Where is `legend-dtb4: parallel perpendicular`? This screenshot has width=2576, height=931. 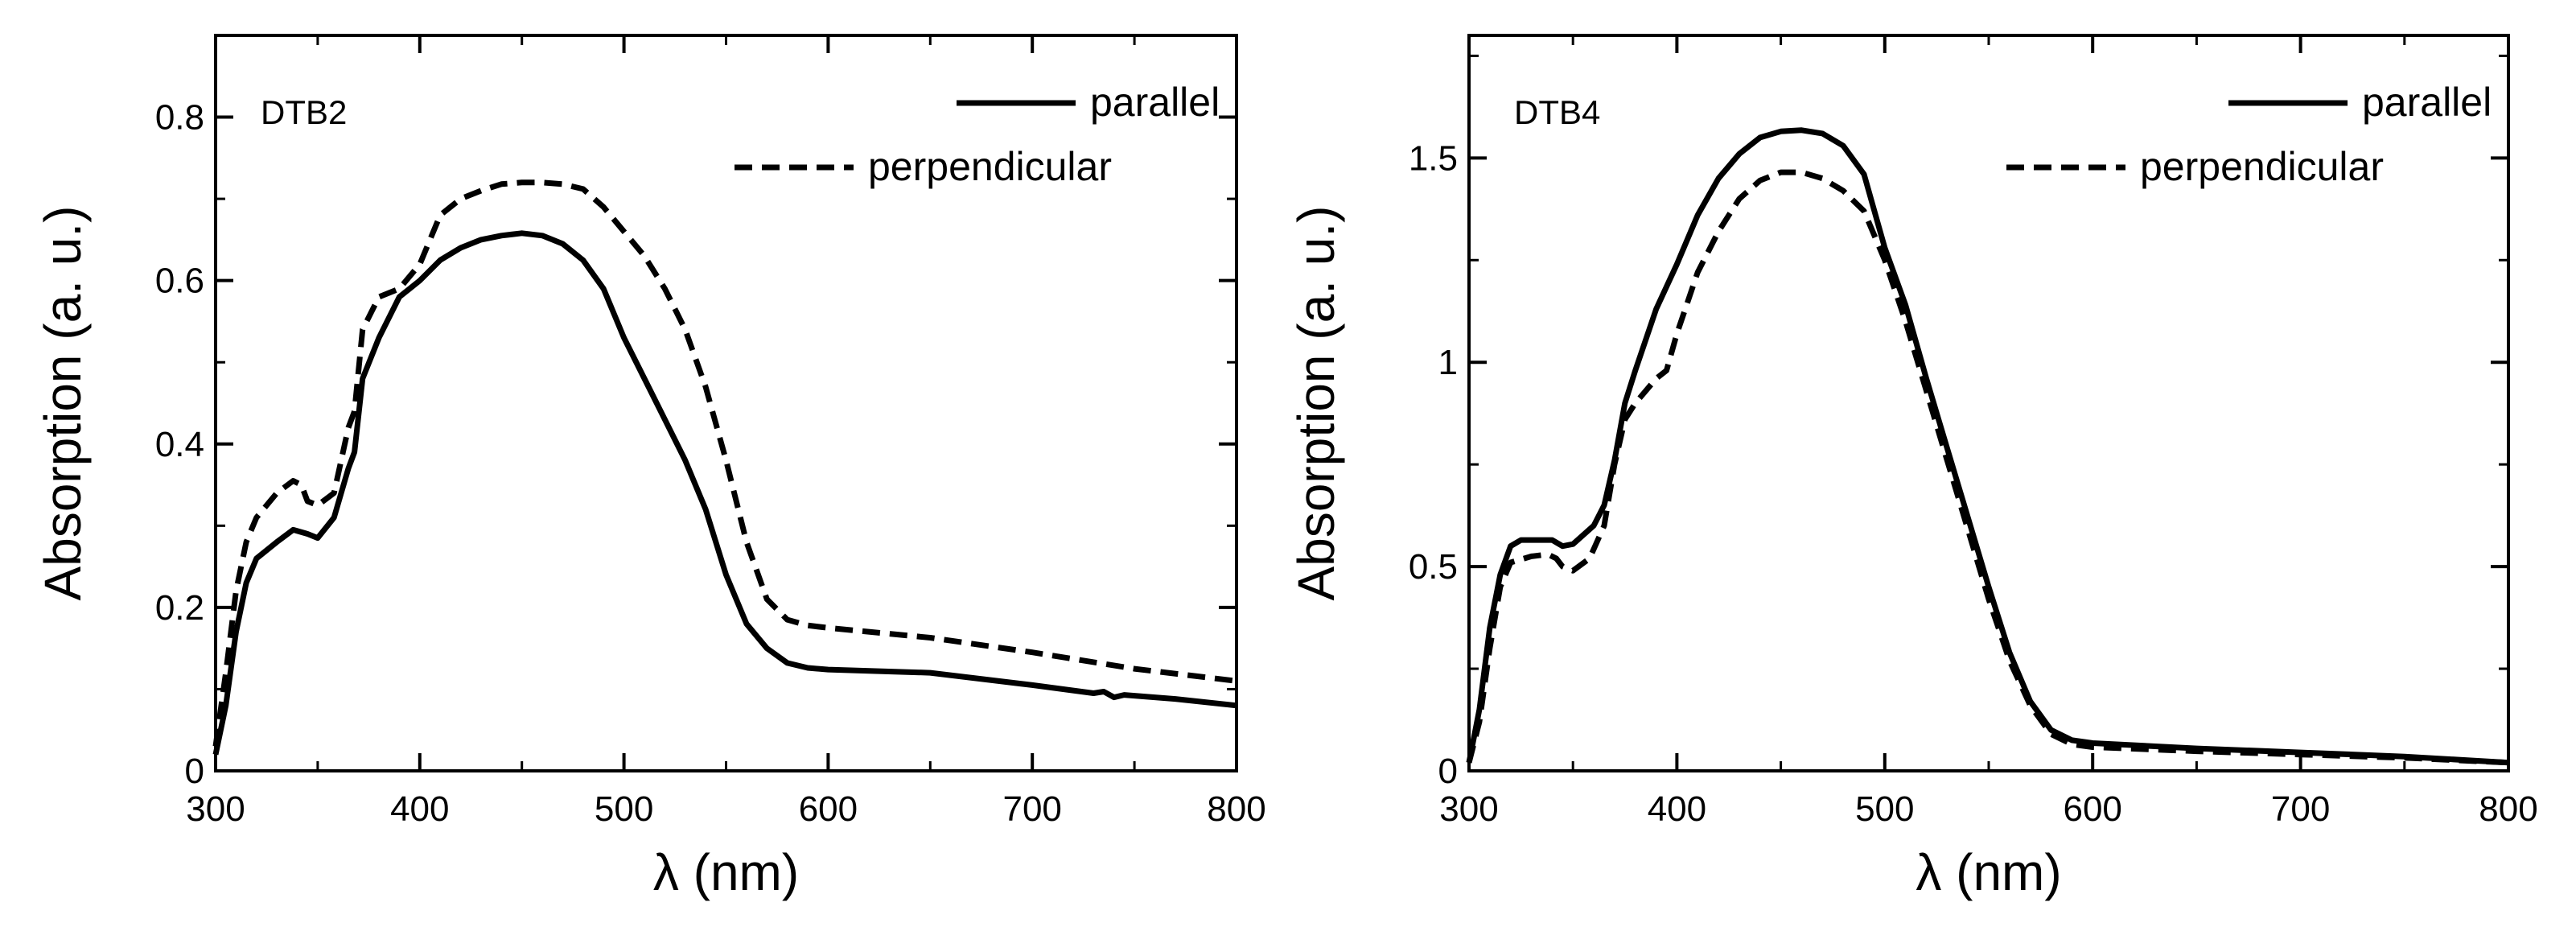 legend-dtb4: parallel perpendicular is located at coordinates (2249, 134).